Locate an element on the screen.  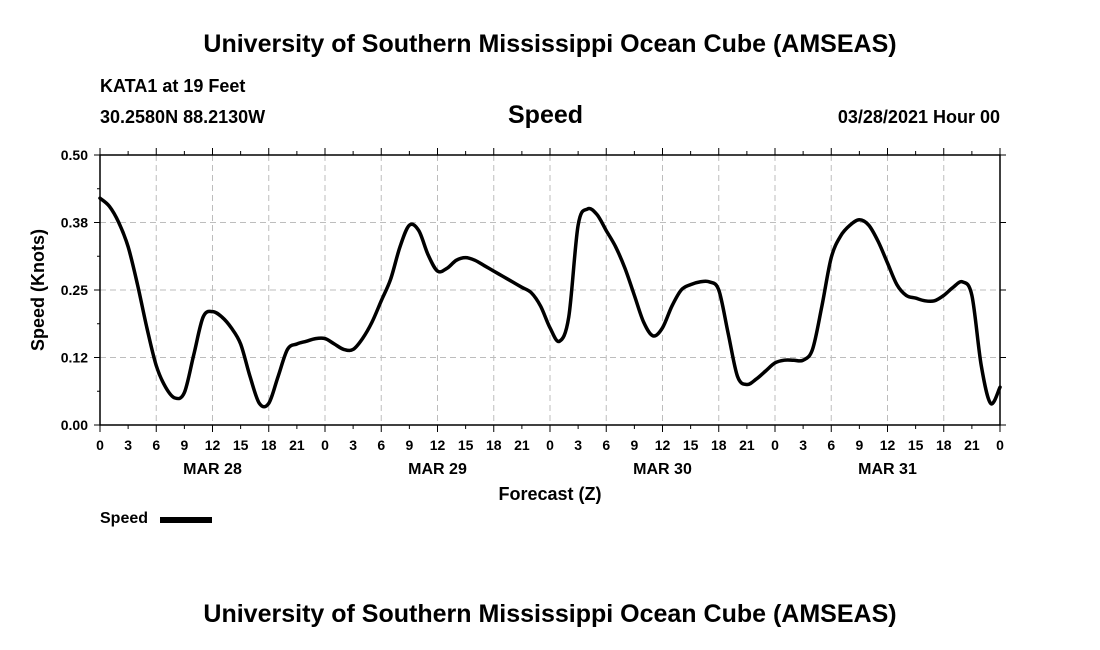
legend-swatch is located at coordinates (186, 520).